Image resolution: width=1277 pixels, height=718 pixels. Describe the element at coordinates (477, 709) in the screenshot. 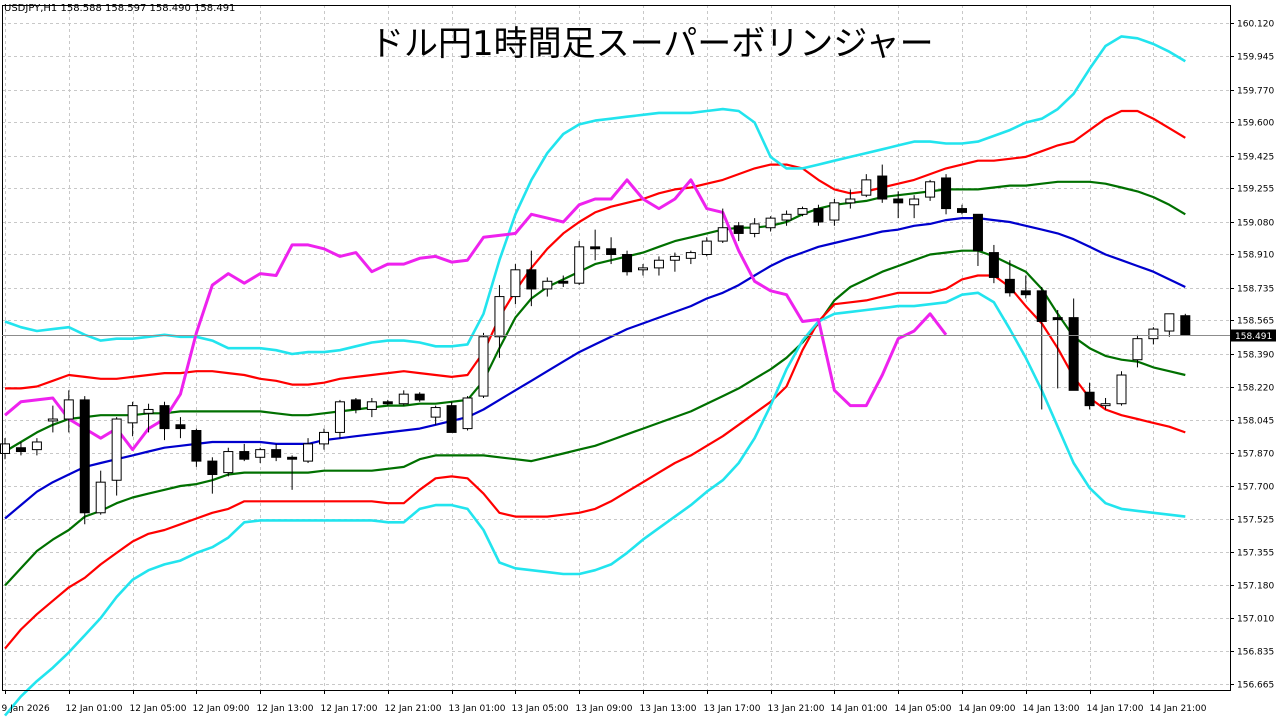

I see `x-tick-label: 13 Jan 01:00` at that location.